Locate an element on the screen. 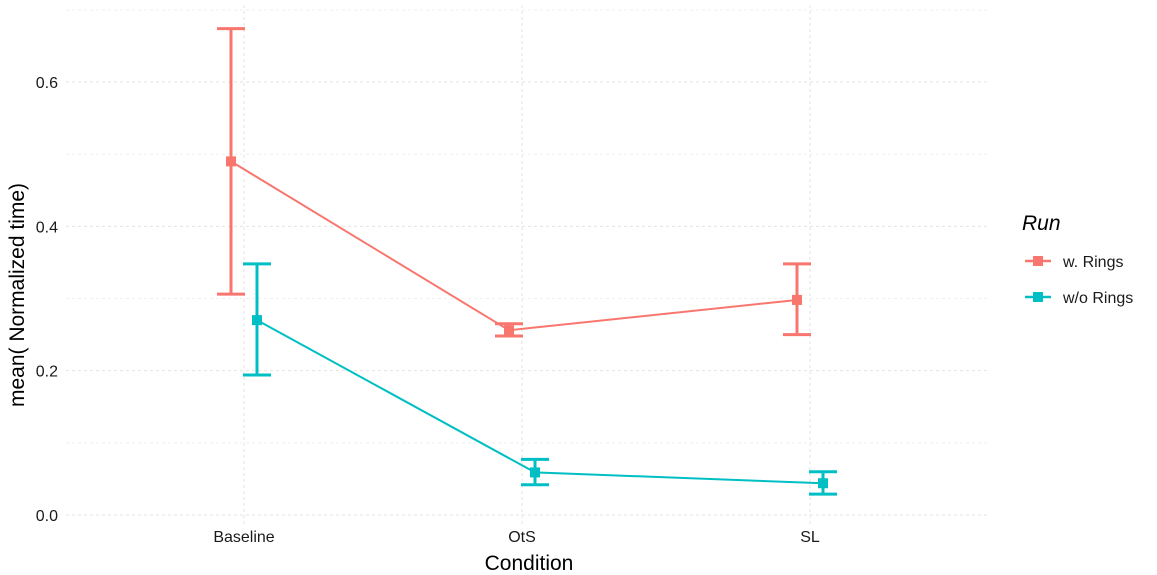 The height and width of the screenshot is (575, 1157). legend: Run w. Rings w/o Rings is located at coordinates (1077, 259).